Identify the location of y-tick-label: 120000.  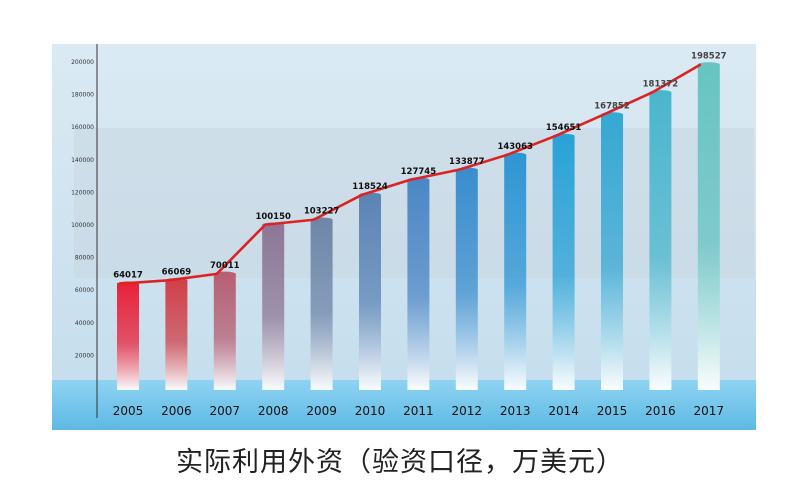
(82, 192).